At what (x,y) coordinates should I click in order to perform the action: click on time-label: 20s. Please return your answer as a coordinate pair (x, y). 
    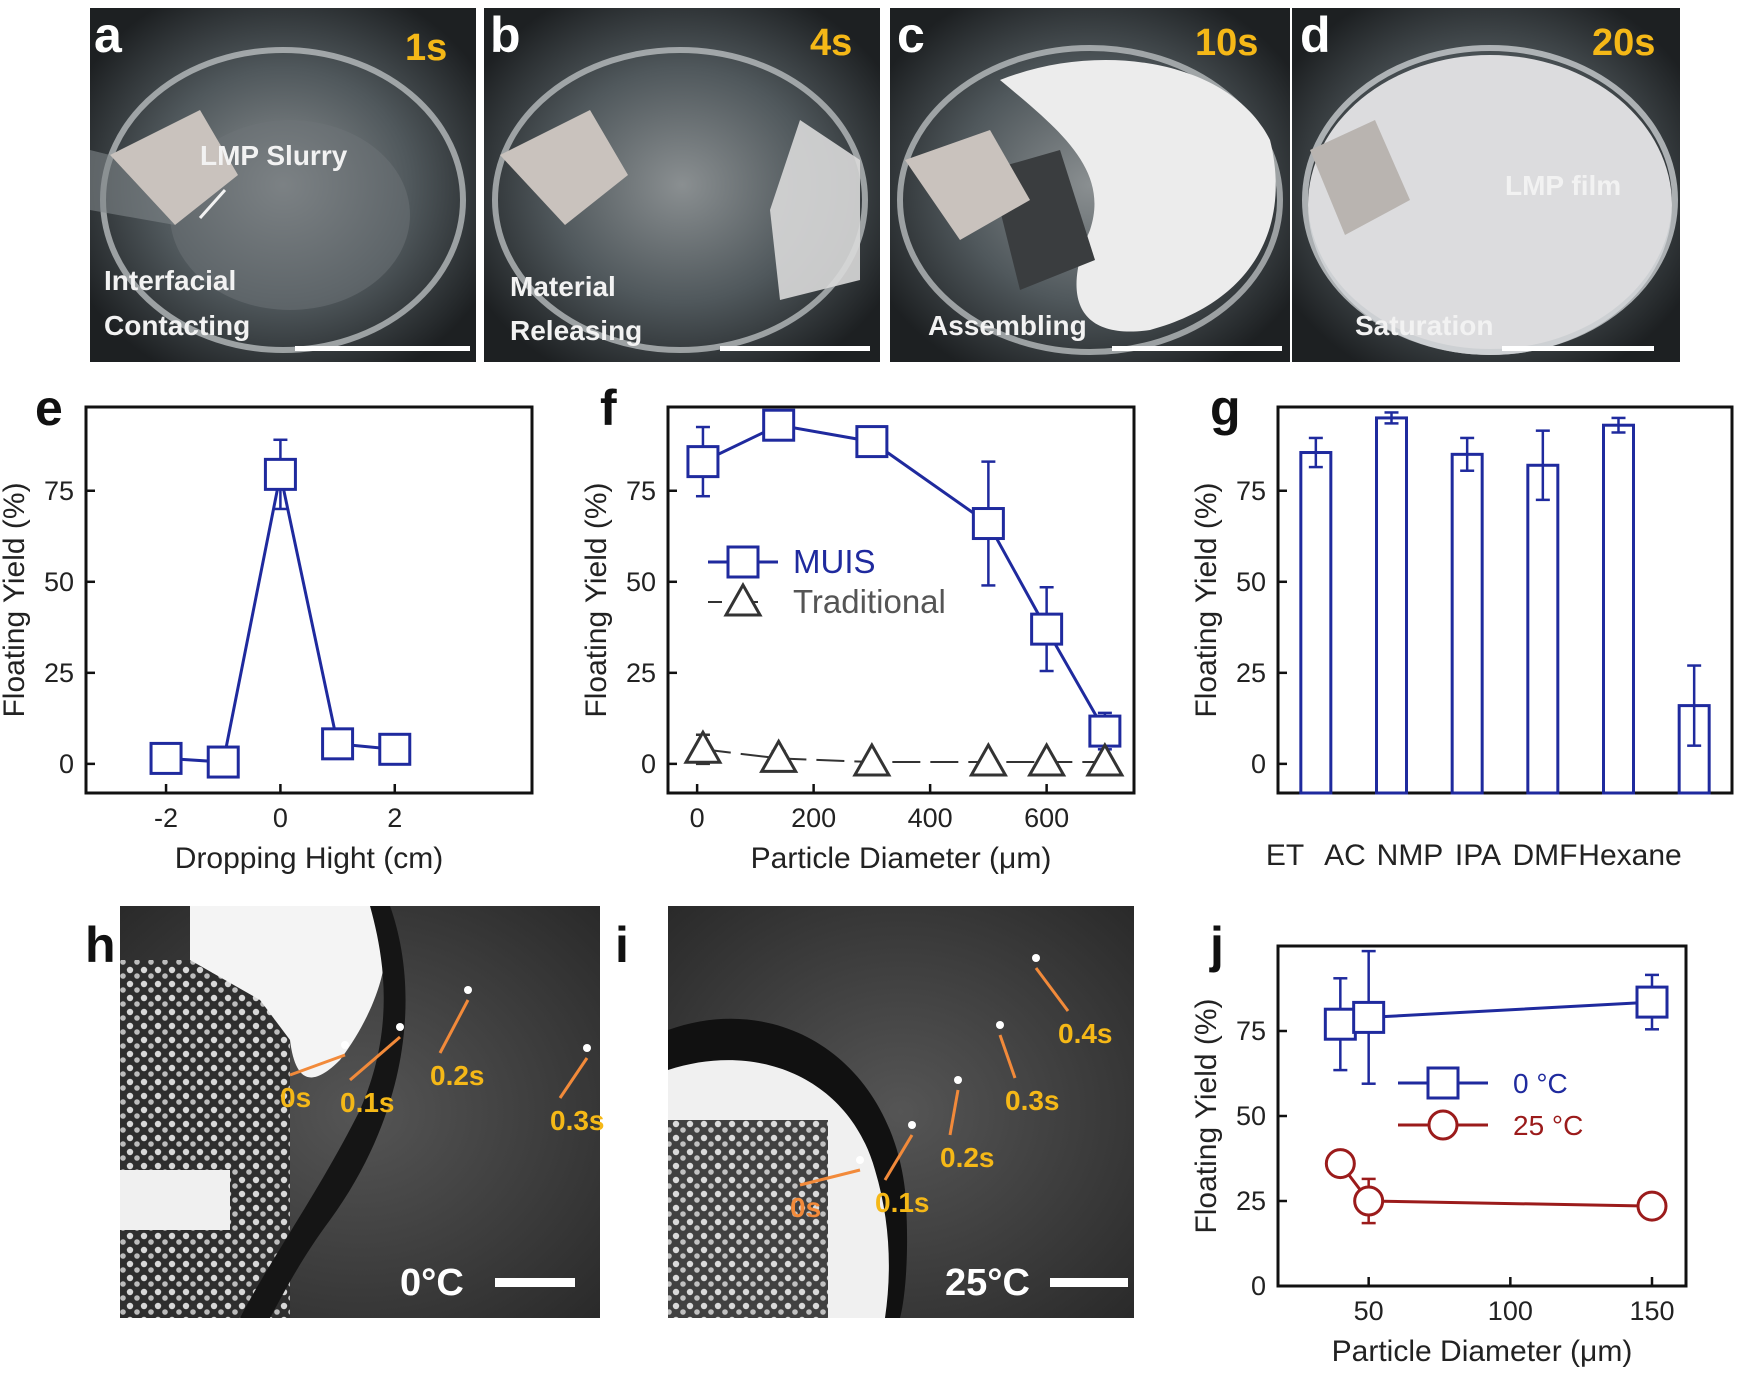
    Looking at the image, I should click on (1623, 43).